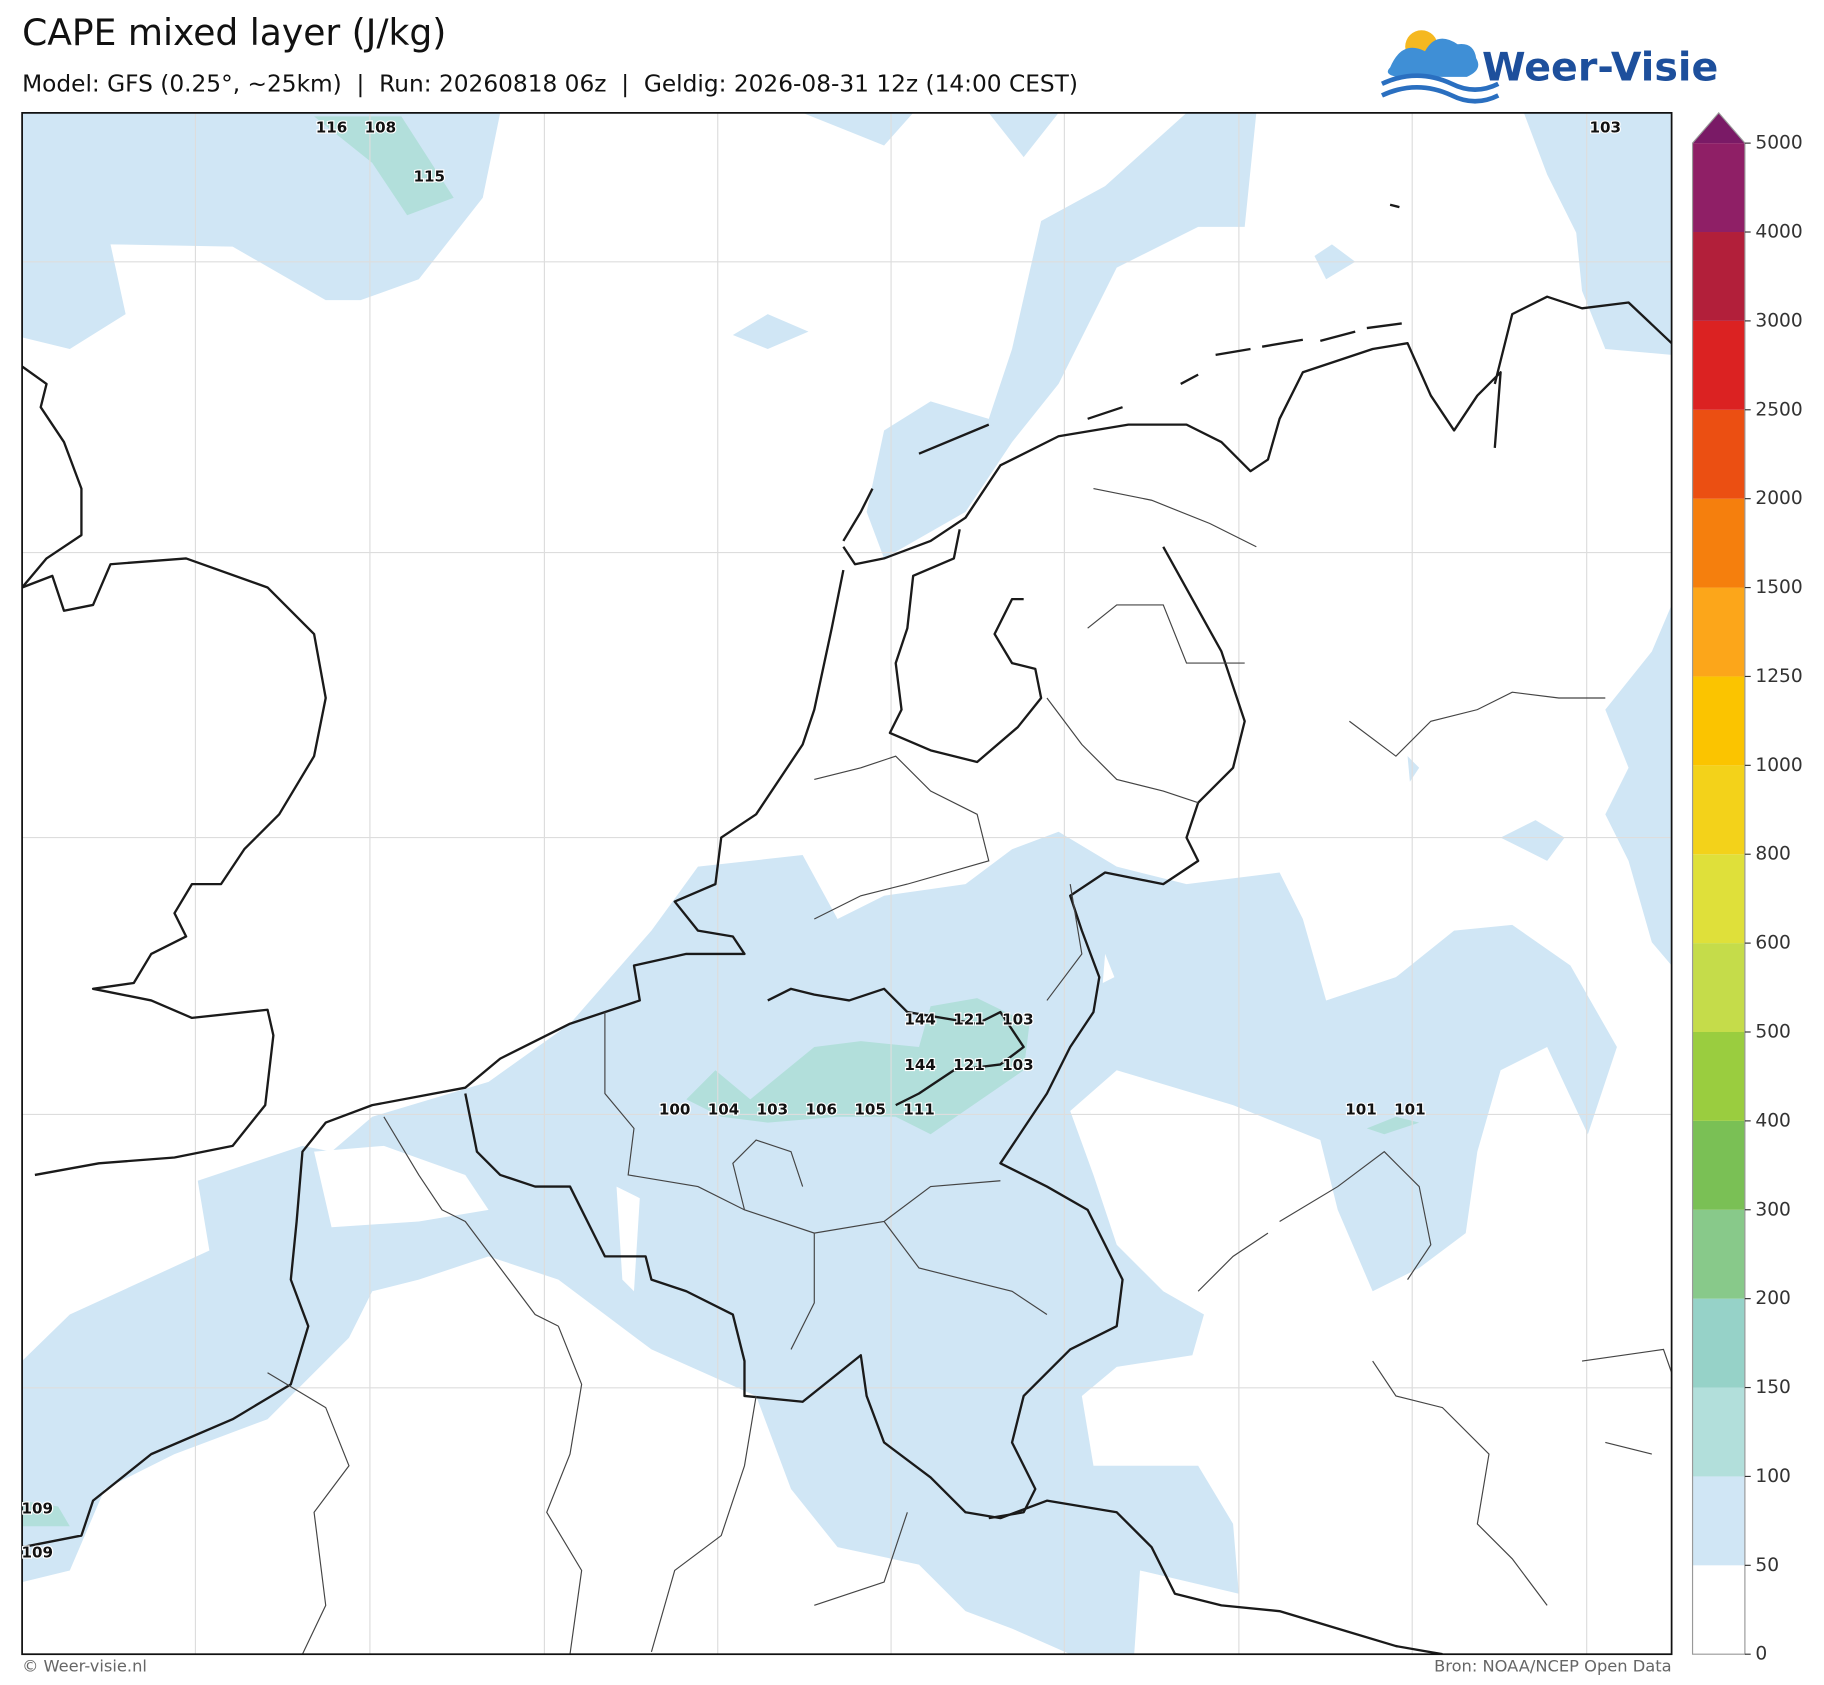  Describe the element at coordinates (1778, 320) in the screenshot. I see `colorbar-tick-label: 3000` at that location.